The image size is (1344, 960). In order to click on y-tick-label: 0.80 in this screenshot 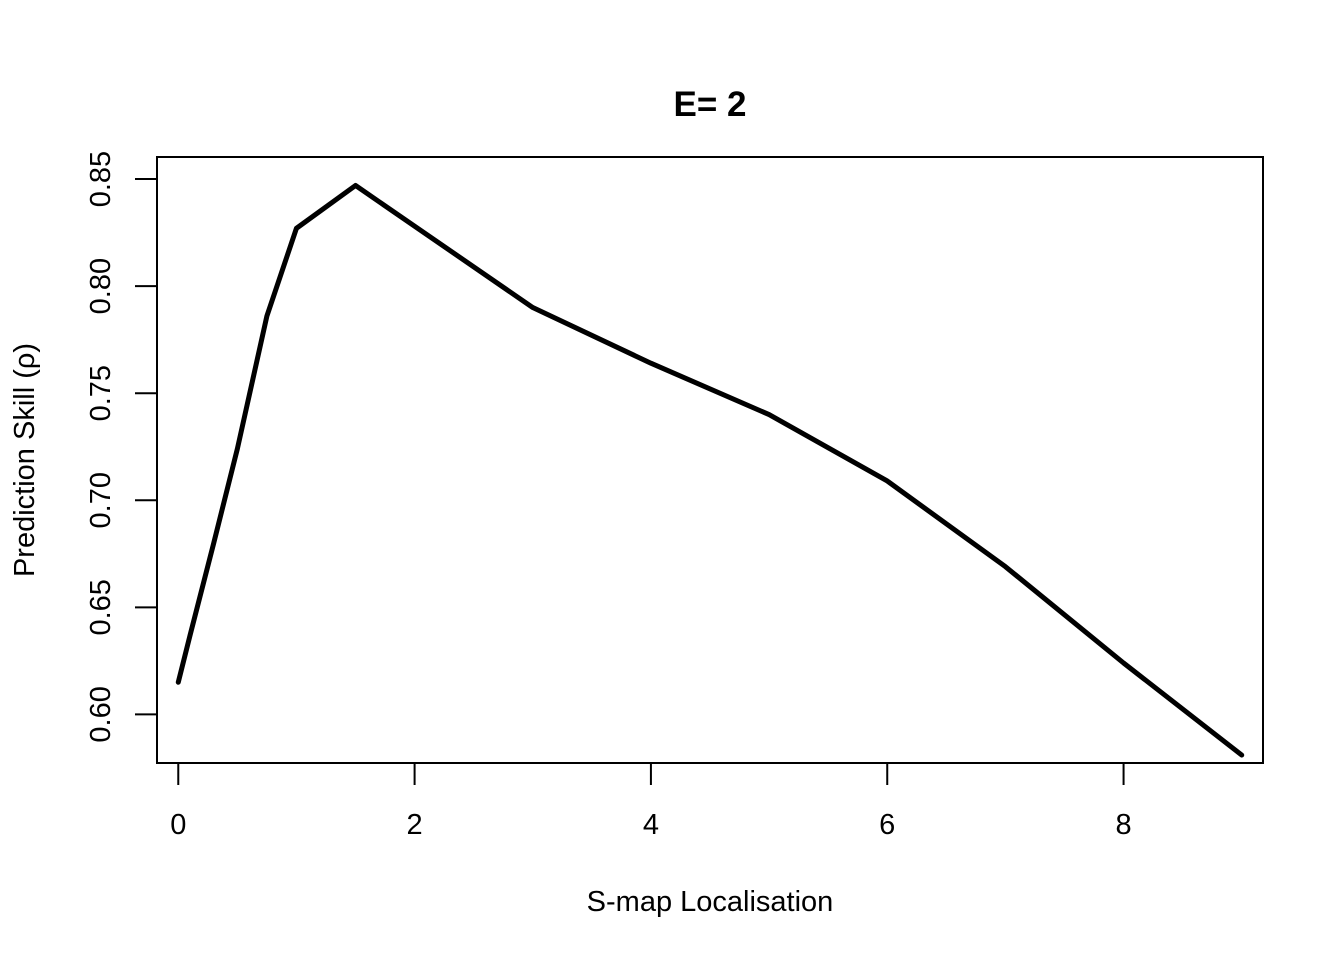, I will do `click(101, 286)`.